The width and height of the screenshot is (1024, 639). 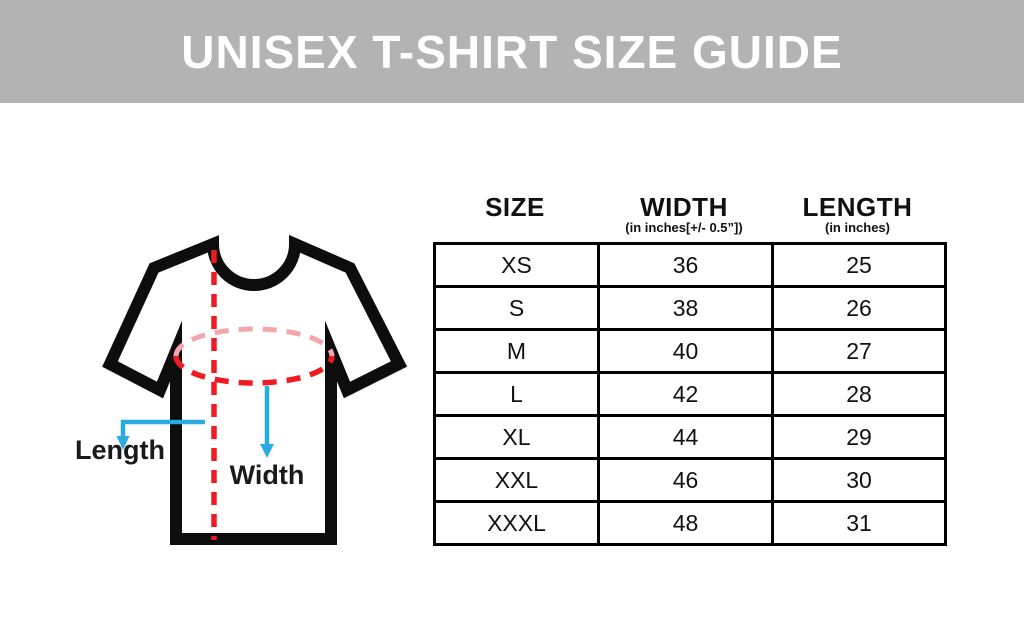 What do you see at coordinates (859, 265) in the screenshot?
I see `length-cell: 25` at bounding box center [859, 265].